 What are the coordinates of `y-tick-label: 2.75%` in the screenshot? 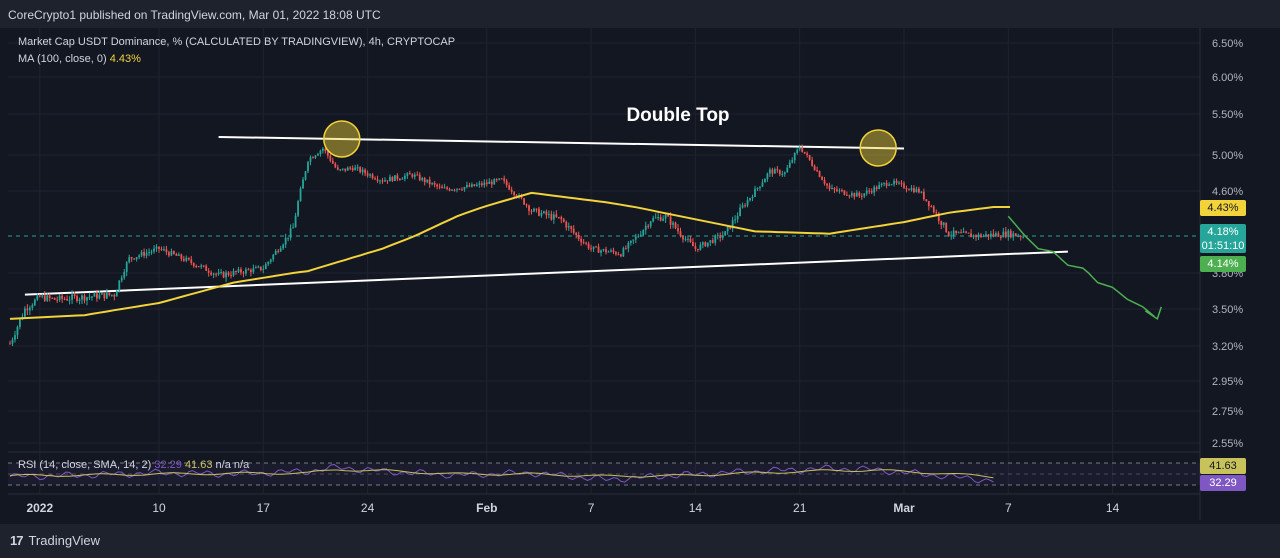 It's located at (1227, 412).